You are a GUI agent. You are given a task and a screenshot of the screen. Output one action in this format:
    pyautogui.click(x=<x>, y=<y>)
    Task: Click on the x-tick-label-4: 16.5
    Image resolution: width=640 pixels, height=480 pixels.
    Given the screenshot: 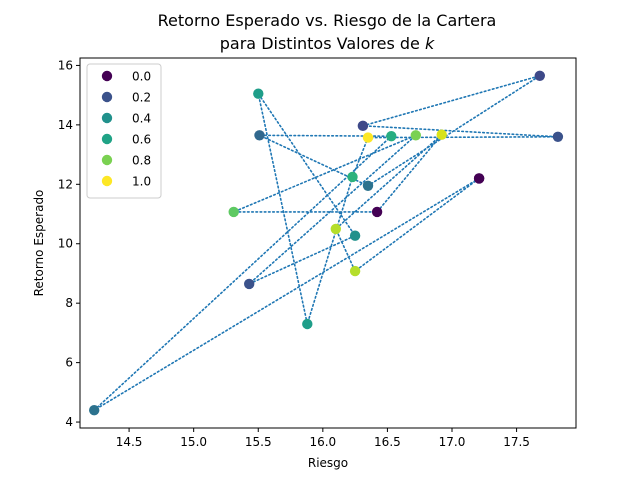 What is the action you would take?
    pyautogui.click(x=387, y=442)
    